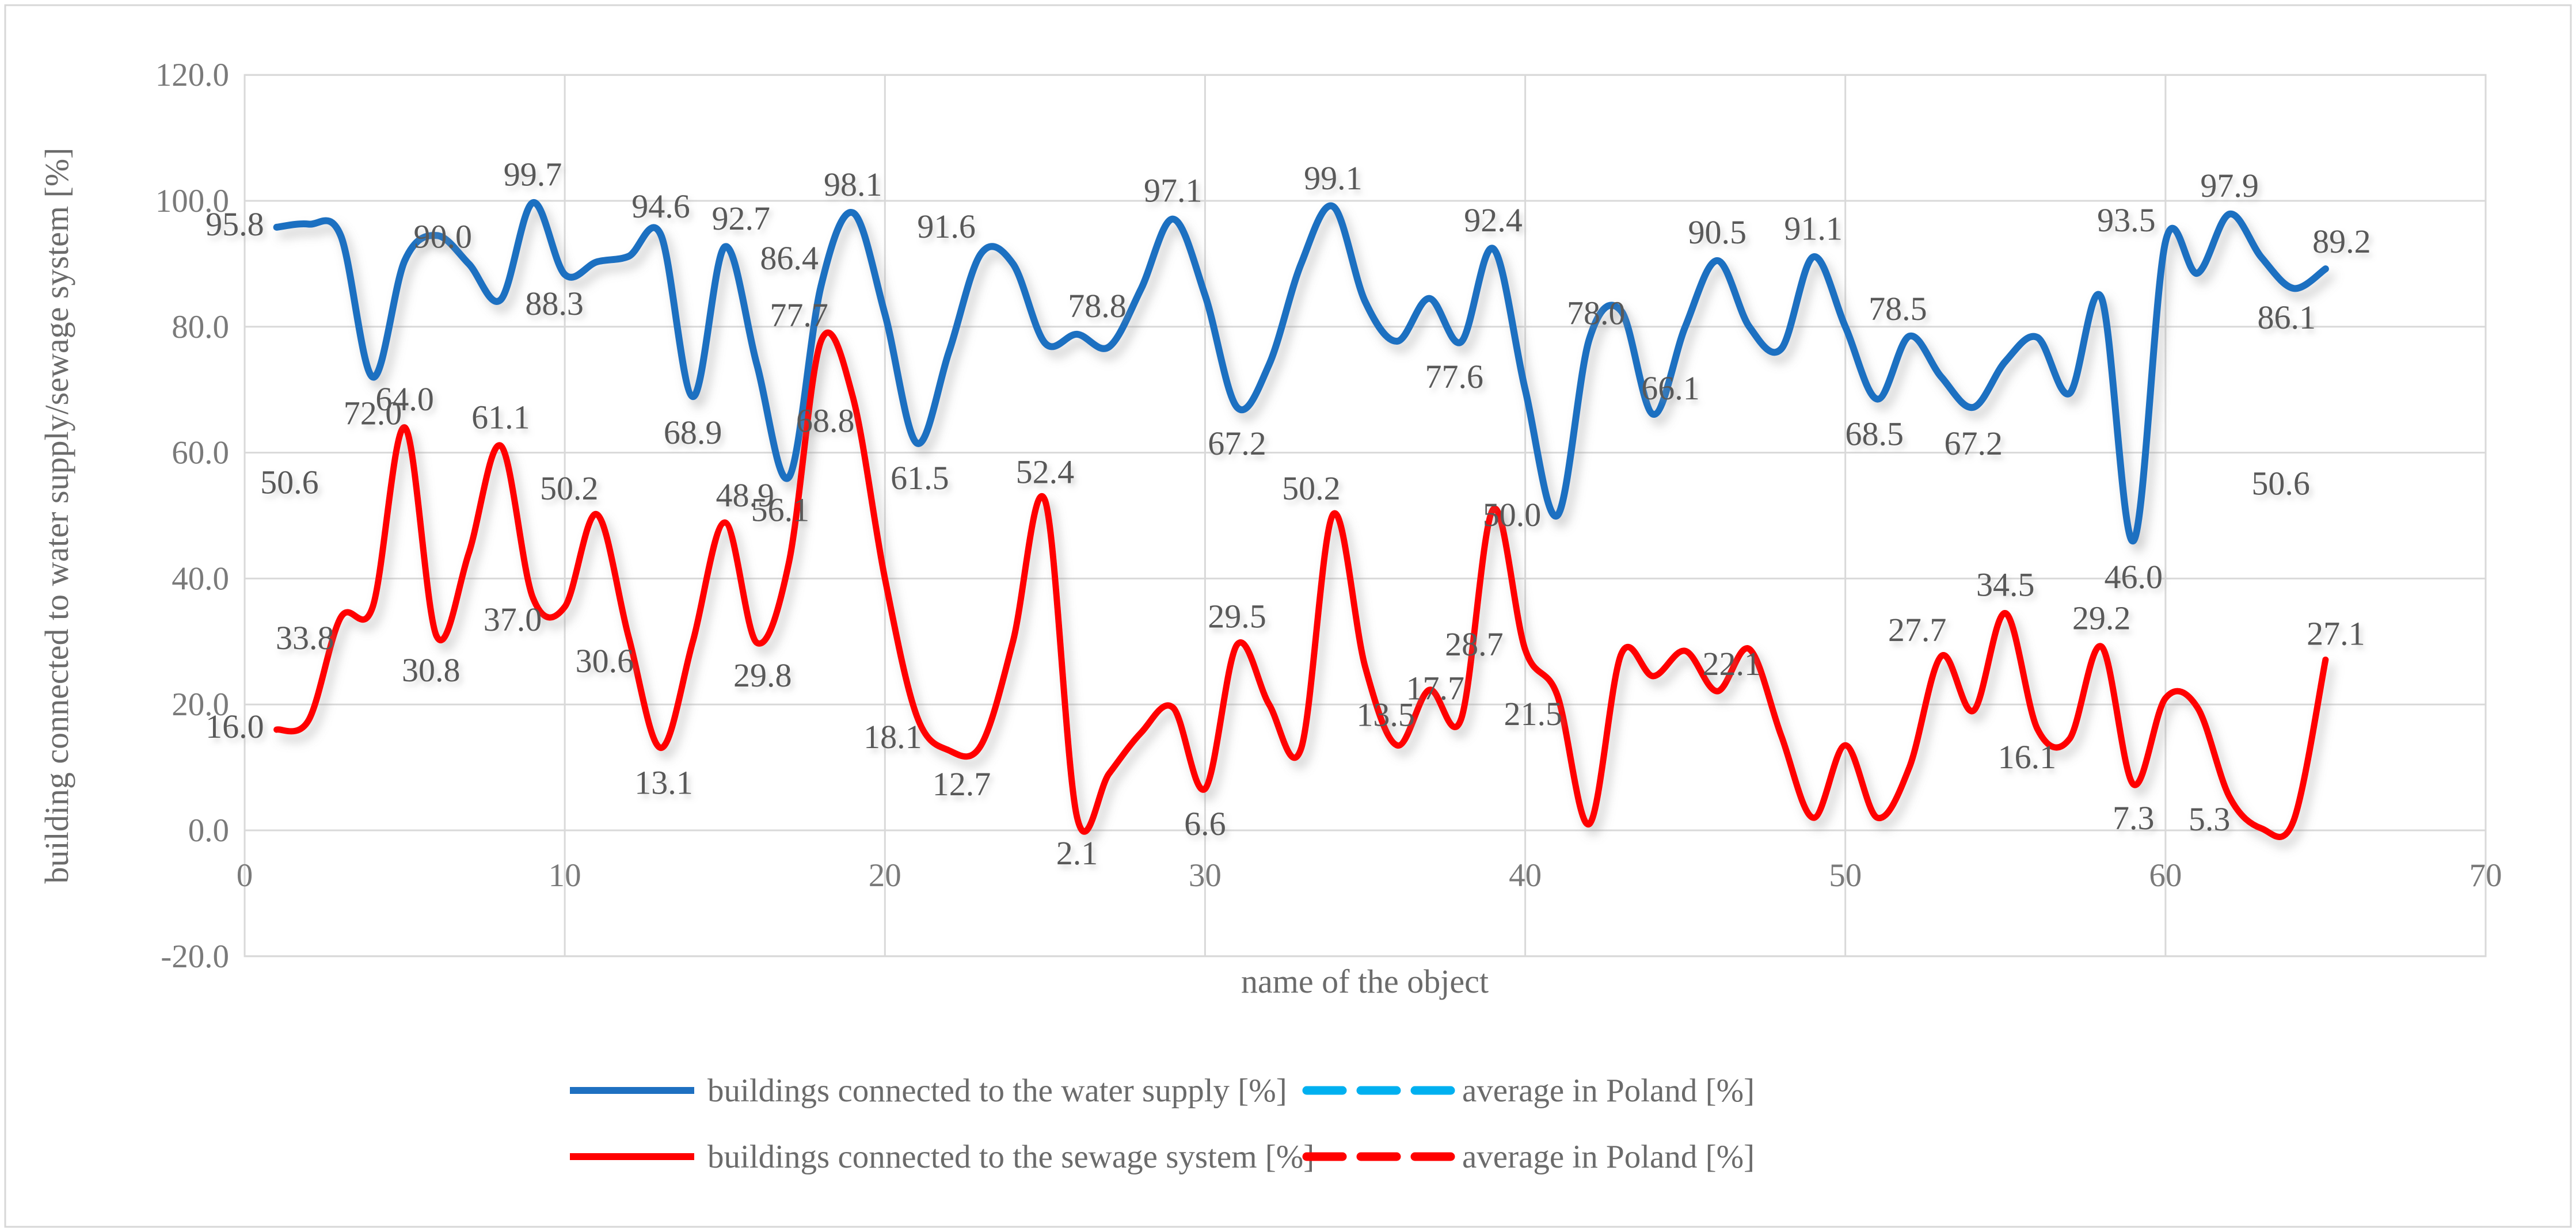  What do you see at coordinates (305, 638) in the screenshot?
I see `data-label-sewage: 33.8` at bounding box center [305, 638].